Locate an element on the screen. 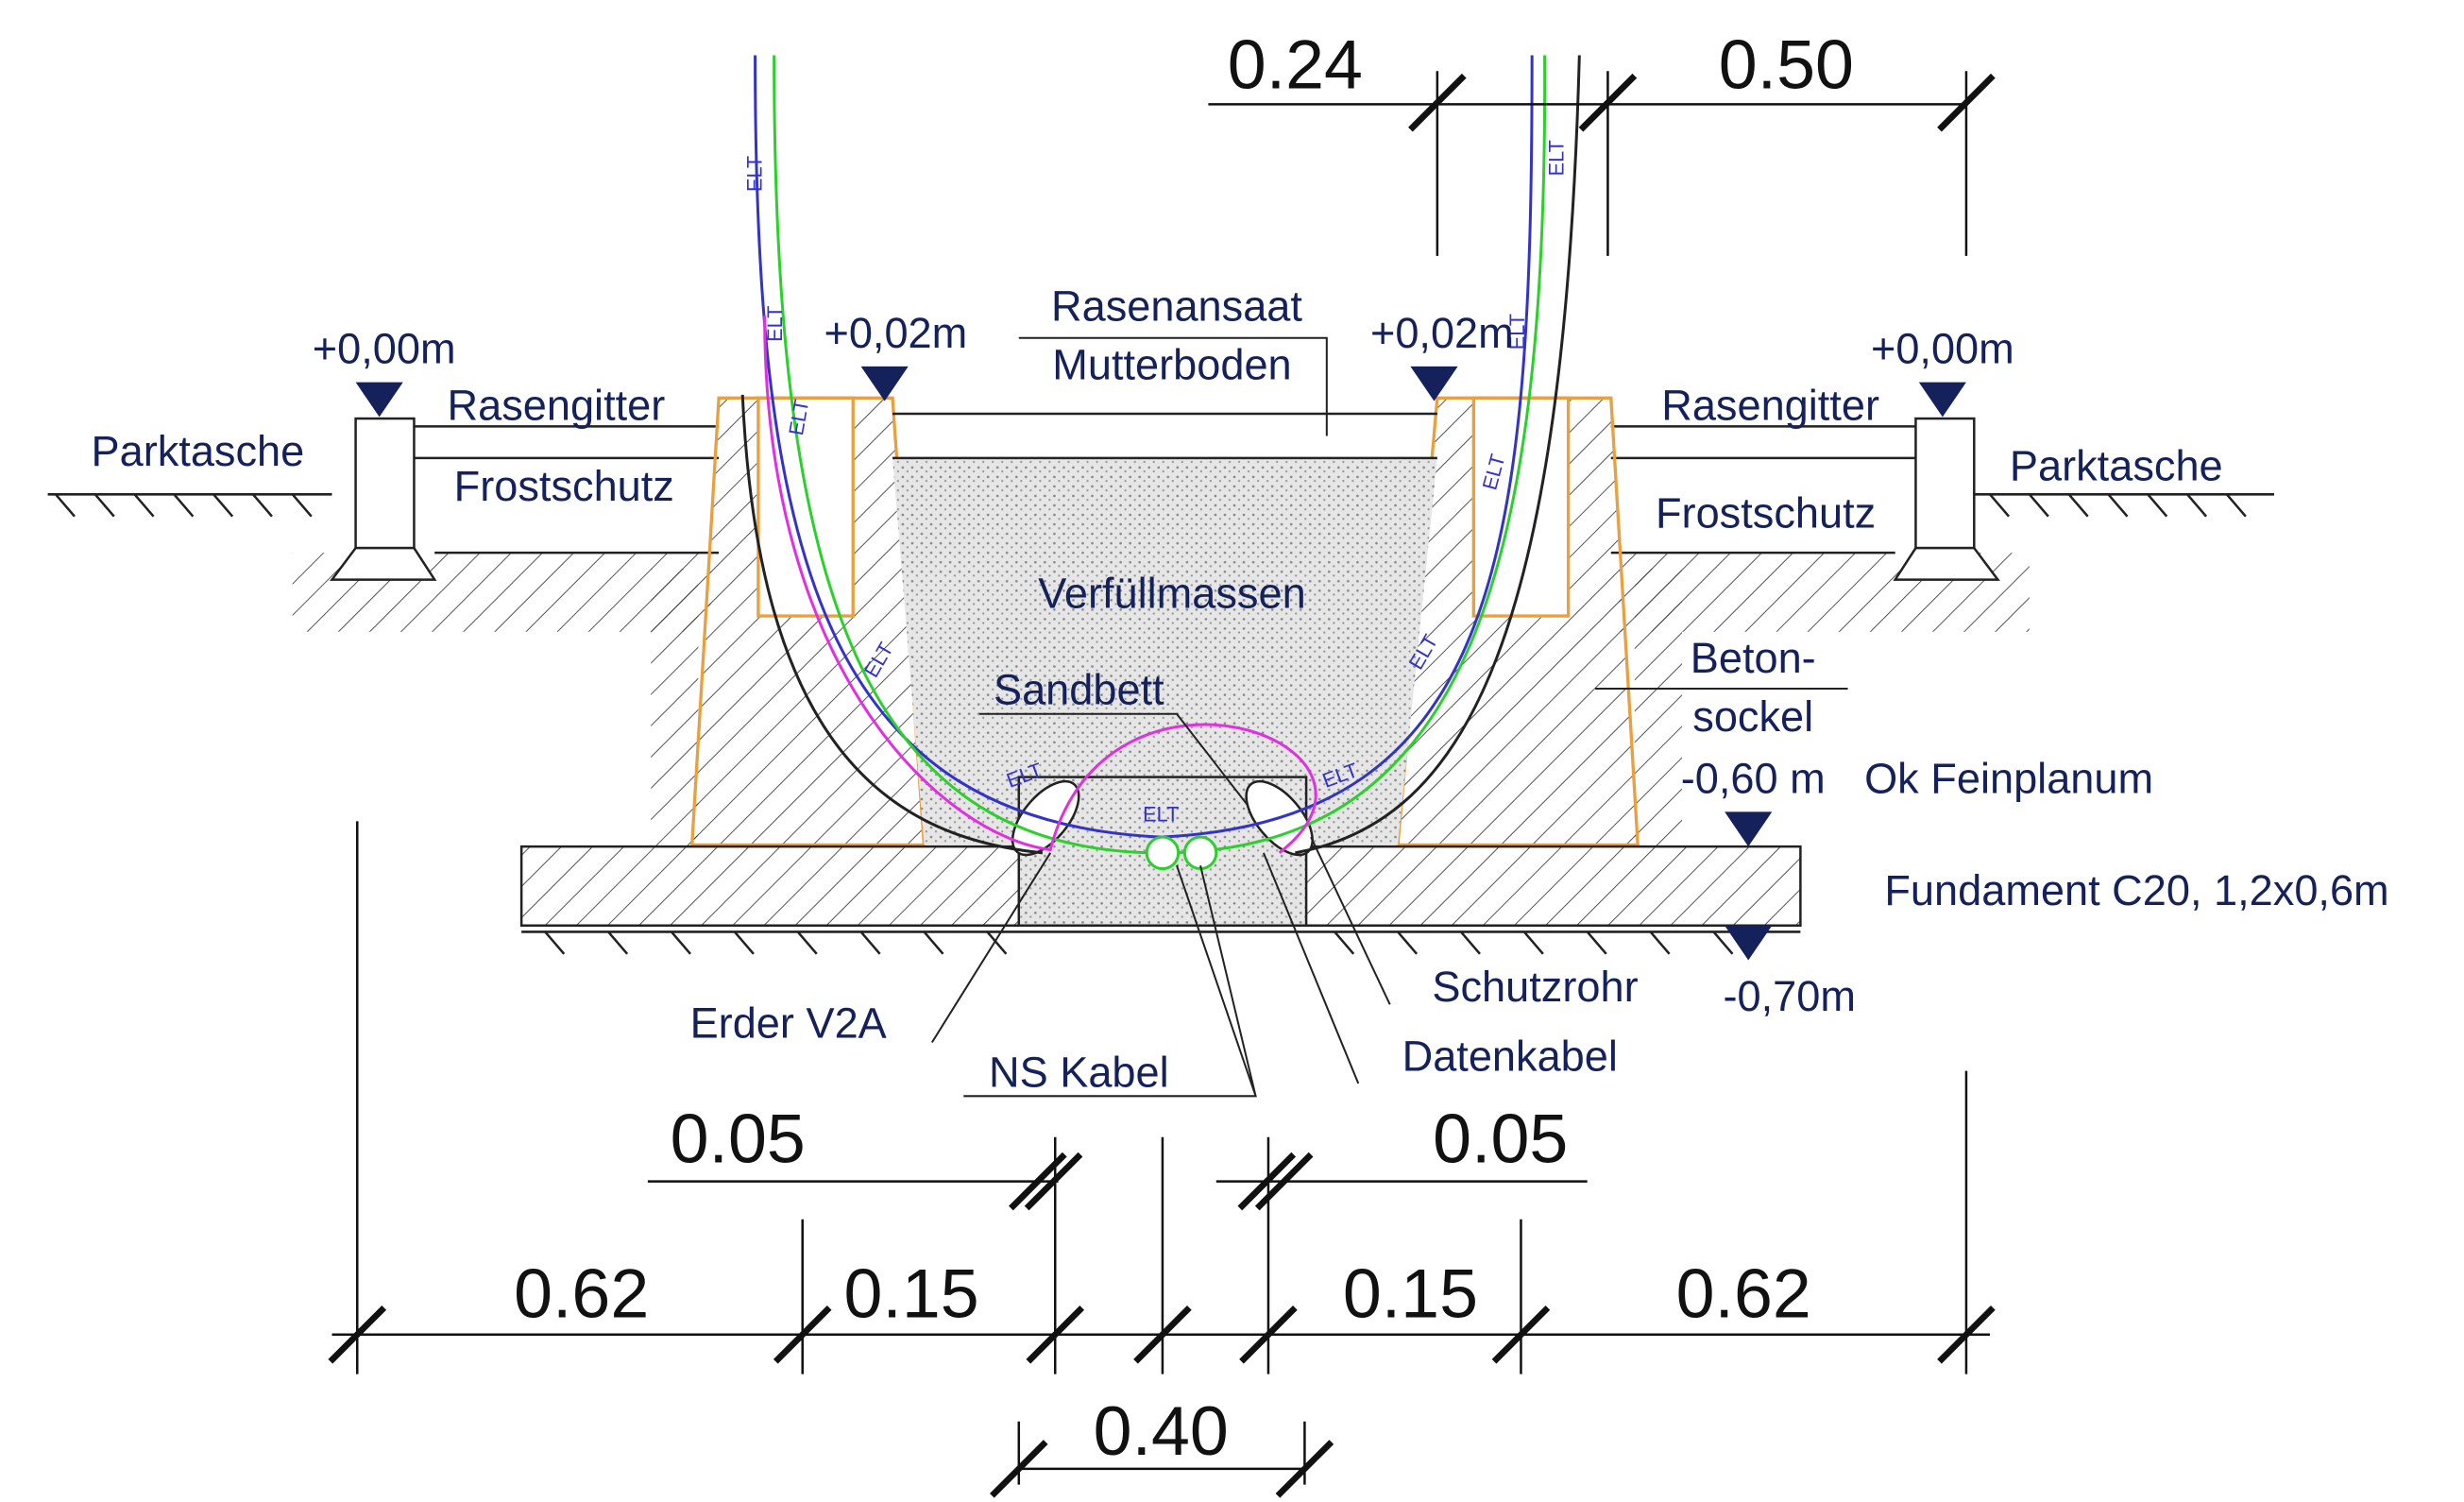 The height and width of the screenshot is (1502, 2464). label: Beton- is located at coordinates (1753, 658).